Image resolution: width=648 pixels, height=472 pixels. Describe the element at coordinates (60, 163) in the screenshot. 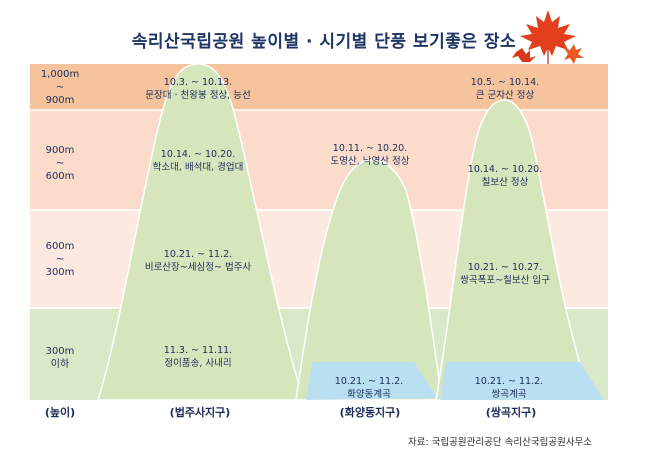

I see `band-label-900-600: 900m ~600m` at that location.